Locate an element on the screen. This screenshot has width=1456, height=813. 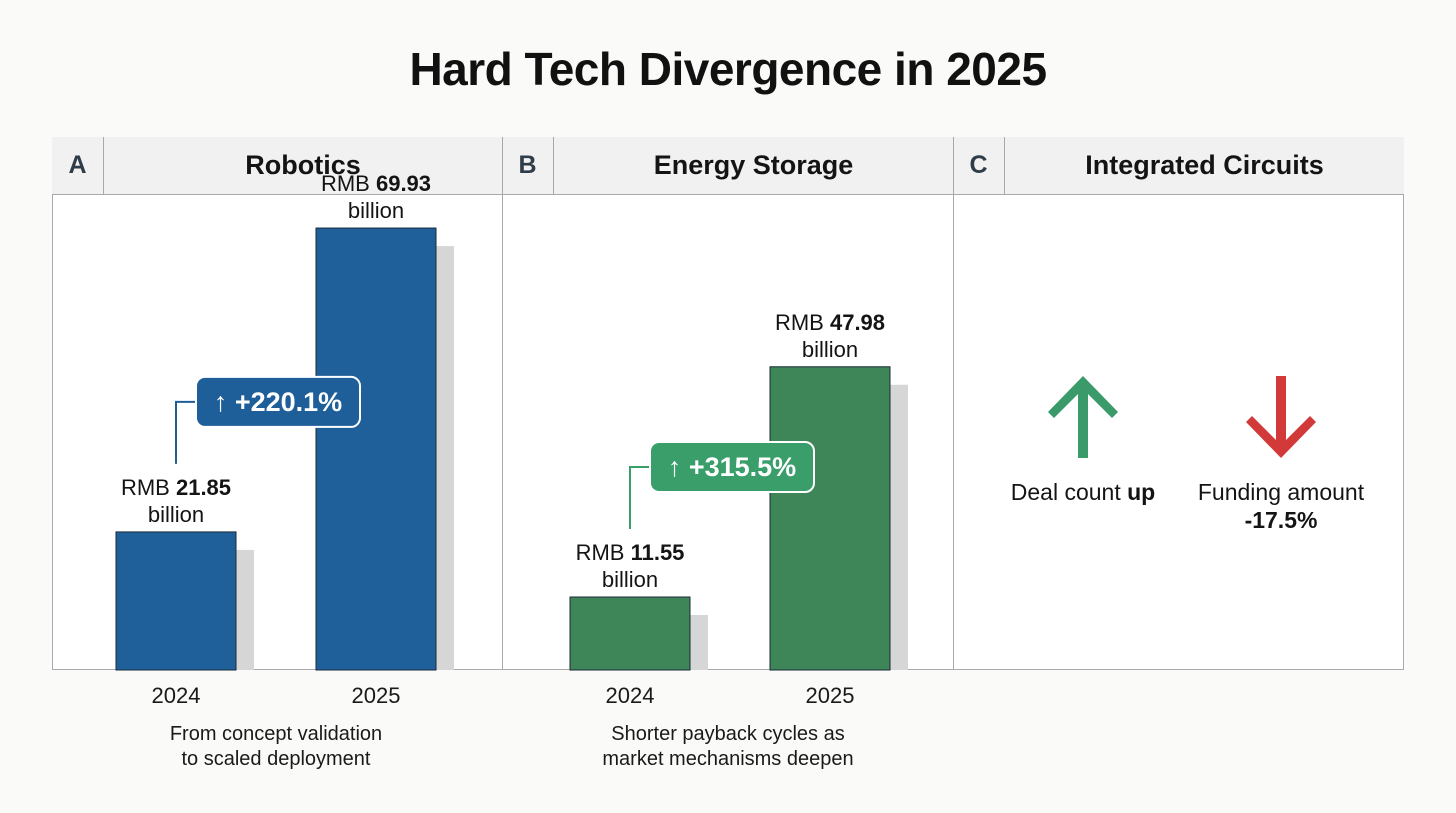
value-label: RMB 21.85 is located at coordinates (176, 487).